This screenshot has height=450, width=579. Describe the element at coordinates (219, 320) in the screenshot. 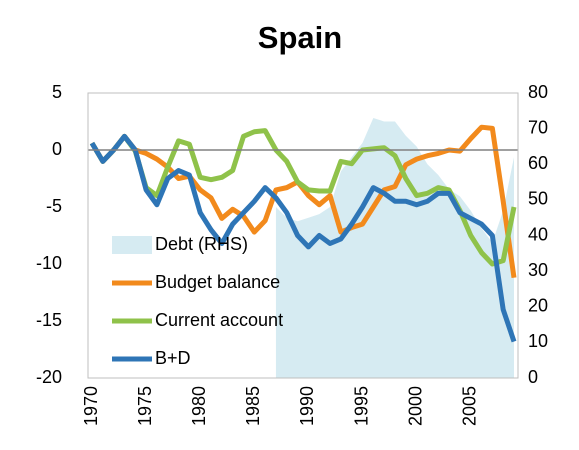

I see `legend-label: Current account` at that location.